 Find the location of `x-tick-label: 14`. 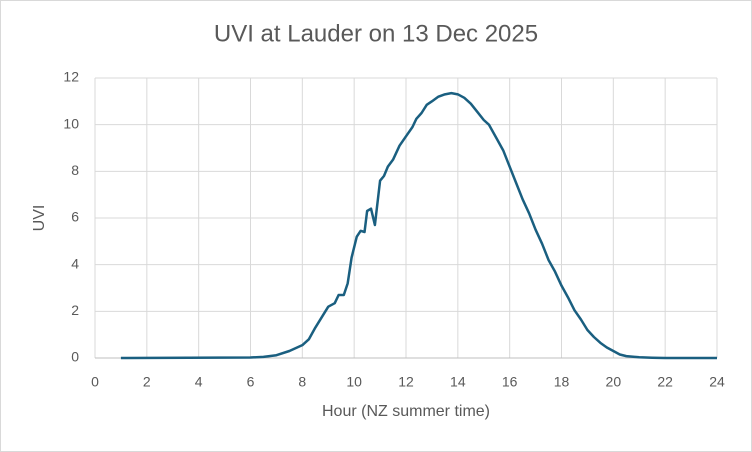

x-tick-label: 14 is located at coordinates (458, 382).